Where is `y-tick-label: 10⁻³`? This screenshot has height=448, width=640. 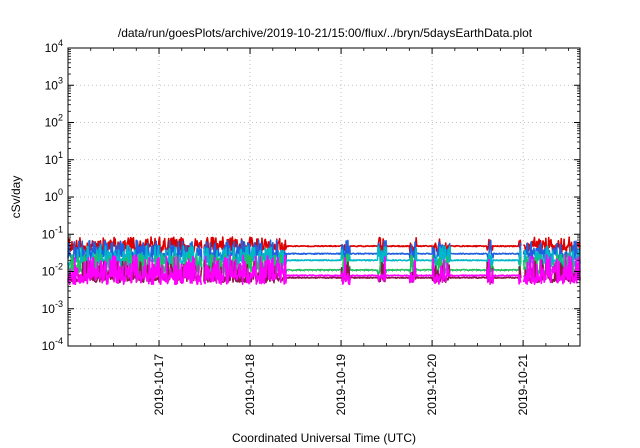
y-tick-label: 10⁻³ is located at coordinates (52, 307).